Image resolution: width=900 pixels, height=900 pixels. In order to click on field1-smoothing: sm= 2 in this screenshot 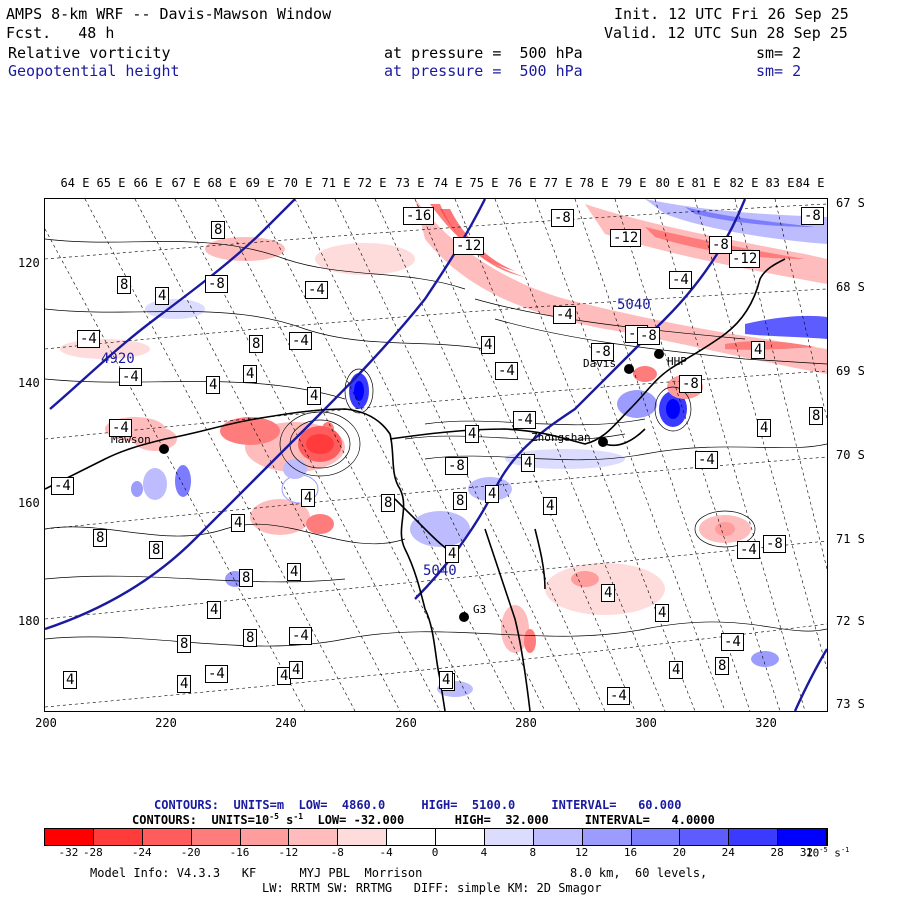, I will do `click(779, 53)`.